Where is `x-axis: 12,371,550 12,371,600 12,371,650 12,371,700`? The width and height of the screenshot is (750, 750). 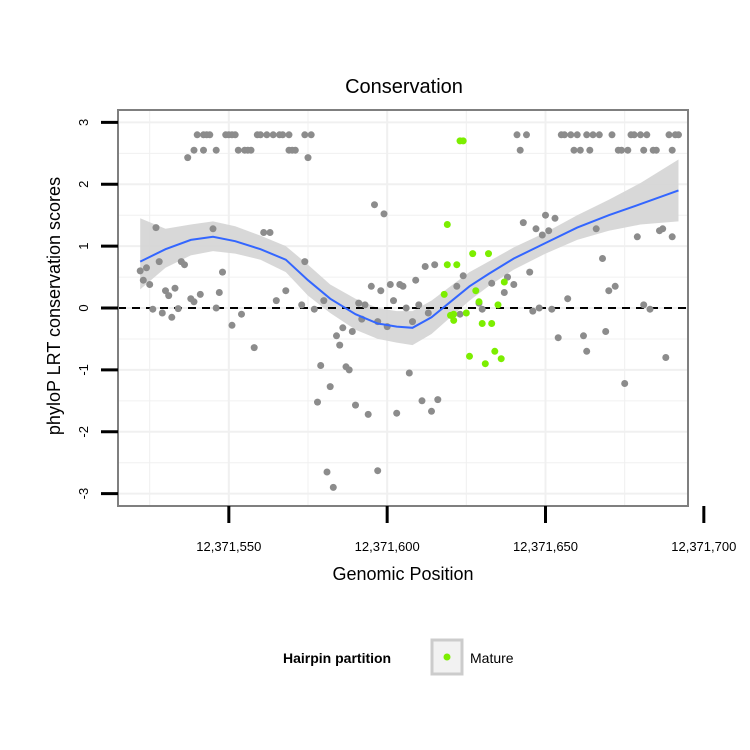 x-axis: 12,371,550 12,371,600 12,371,650 12,371,700 is located at coordinates (466, 530).